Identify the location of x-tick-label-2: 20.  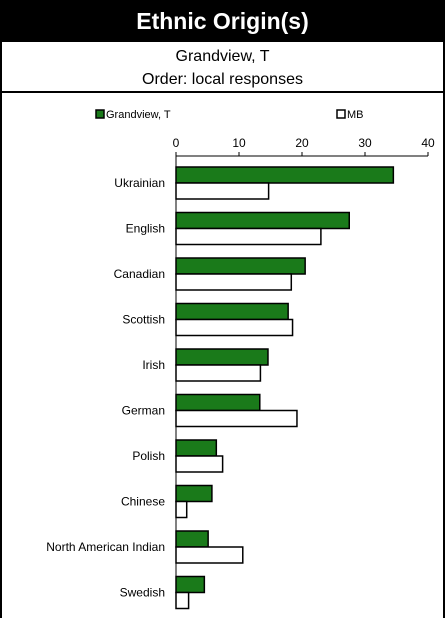
(302, 143).